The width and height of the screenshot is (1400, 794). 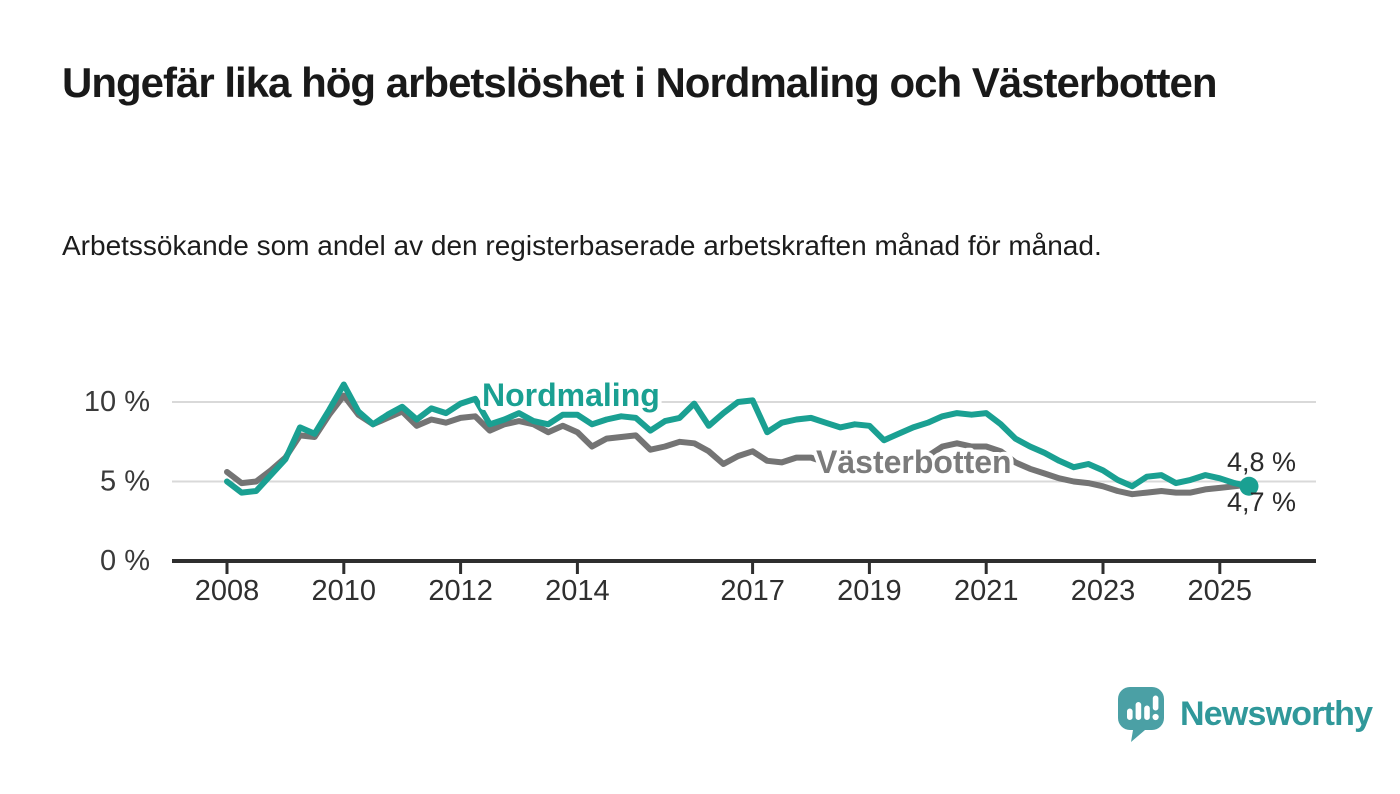 I want to click on series-line-nordmaling, so click(x=738, y=438).